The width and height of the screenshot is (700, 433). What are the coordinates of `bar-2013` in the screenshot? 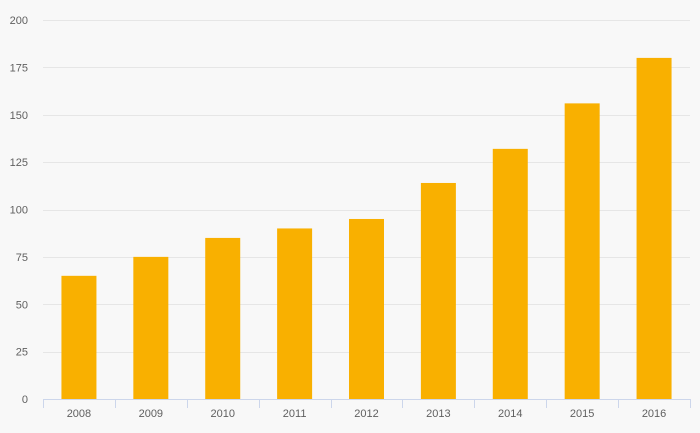 It's located at (438, 290).